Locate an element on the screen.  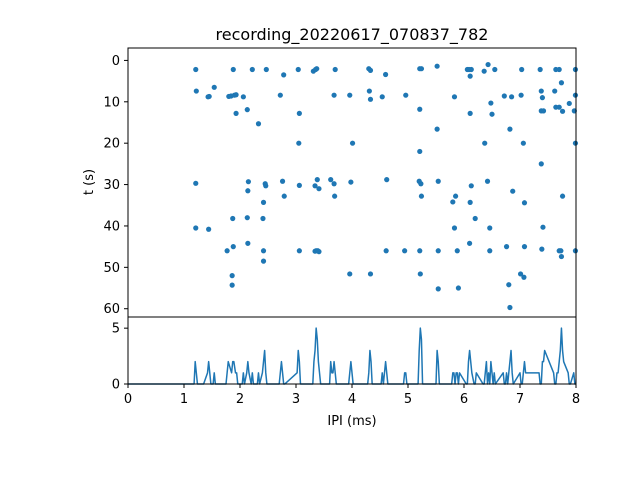
histogram-y-tick-label: 5 is located at coordinates (116, 329).